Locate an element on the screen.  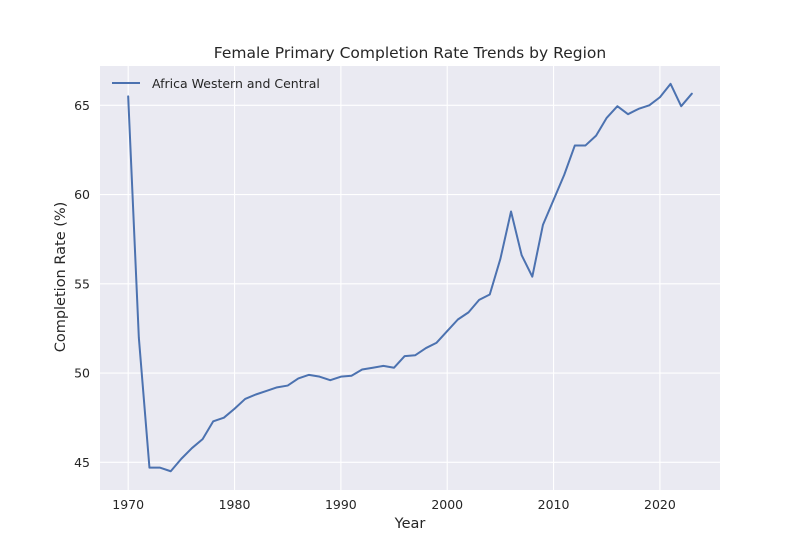
y-tick-label: 60 is located at coordinates (82, 194).